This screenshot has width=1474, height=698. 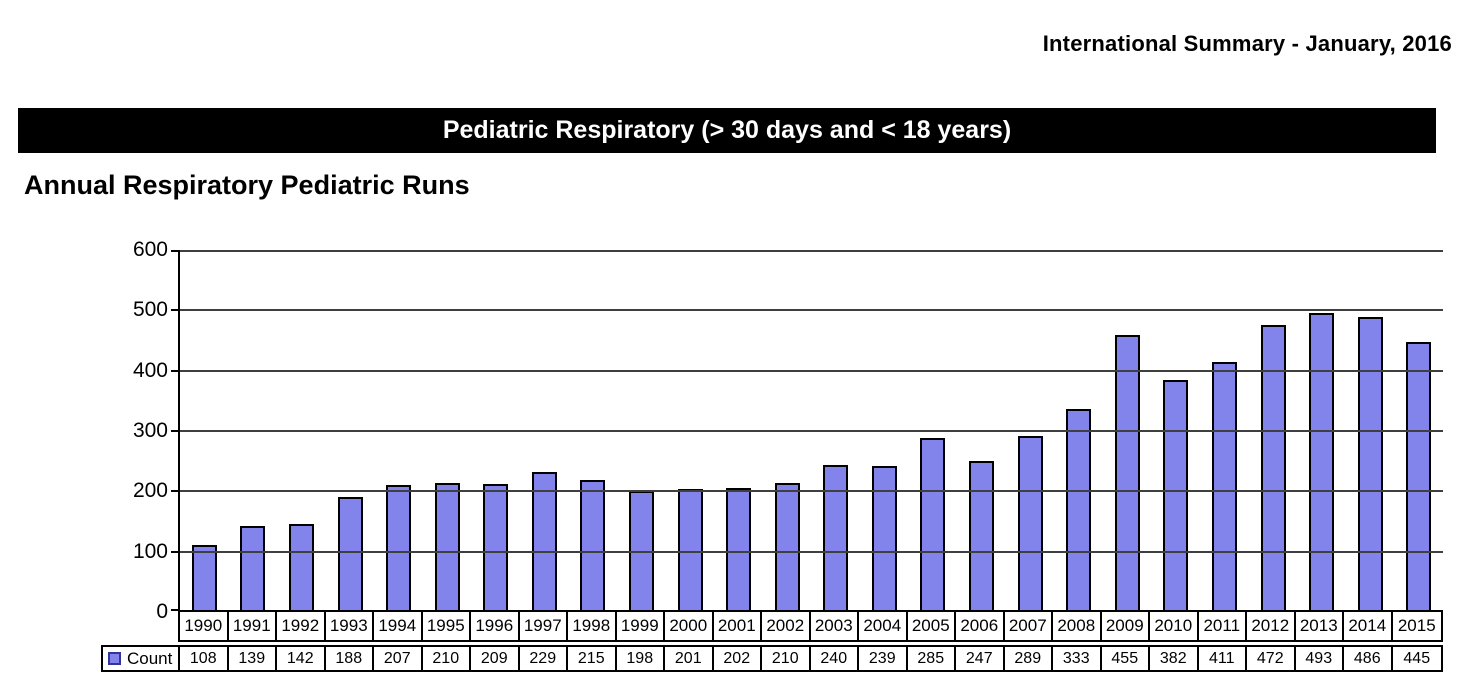 I want to click on legend-series-label: Count, so click(x=150, y=658).